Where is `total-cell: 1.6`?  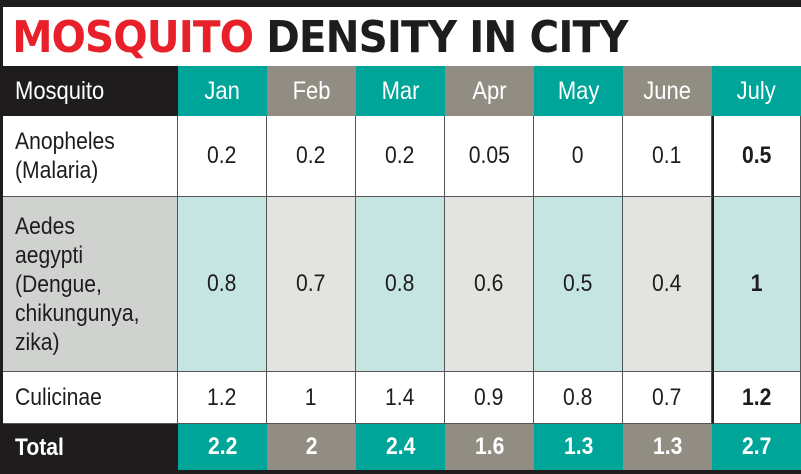
total-cell: 1.6 is located at coordinates (489, 447).